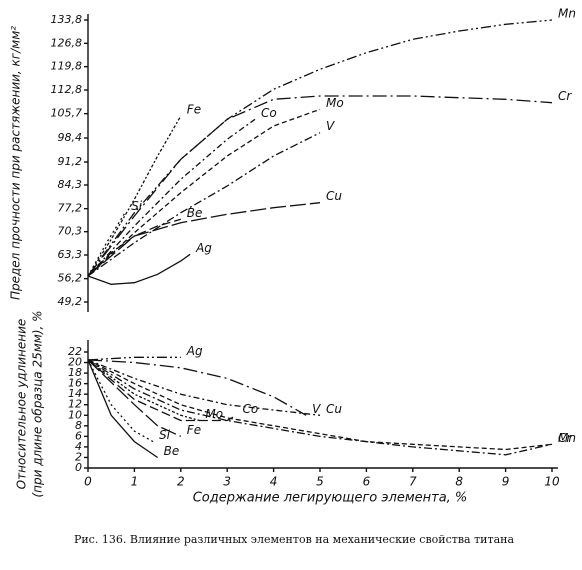  What do you see at coordinates (367, 482) in the screenshot?
I see `x-tick-label: 6` at bounding box center [367, 482].